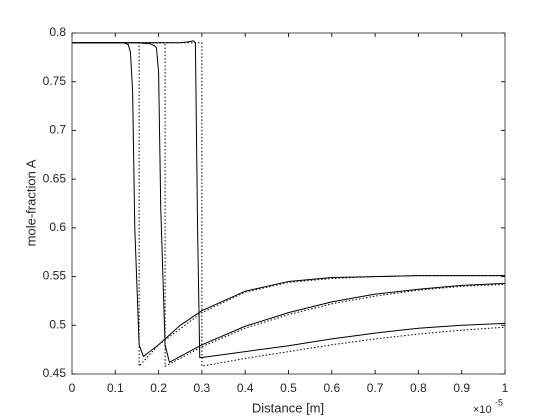 The image size is (560, 420). I want to click on x-tick-label: 0.3, so click(202, 388).